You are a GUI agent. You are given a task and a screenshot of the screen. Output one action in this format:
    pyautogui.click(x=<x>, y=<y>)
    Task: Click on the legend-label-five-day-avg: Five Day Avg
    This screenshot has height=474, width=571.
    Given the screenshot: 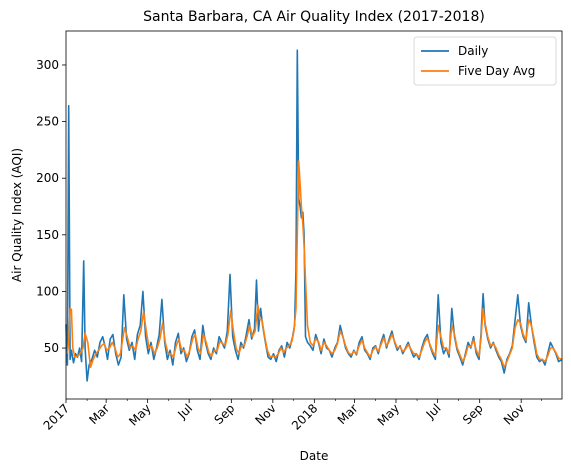 What is the action you would take?
    pyautogui.click(x=496, y=71)
    